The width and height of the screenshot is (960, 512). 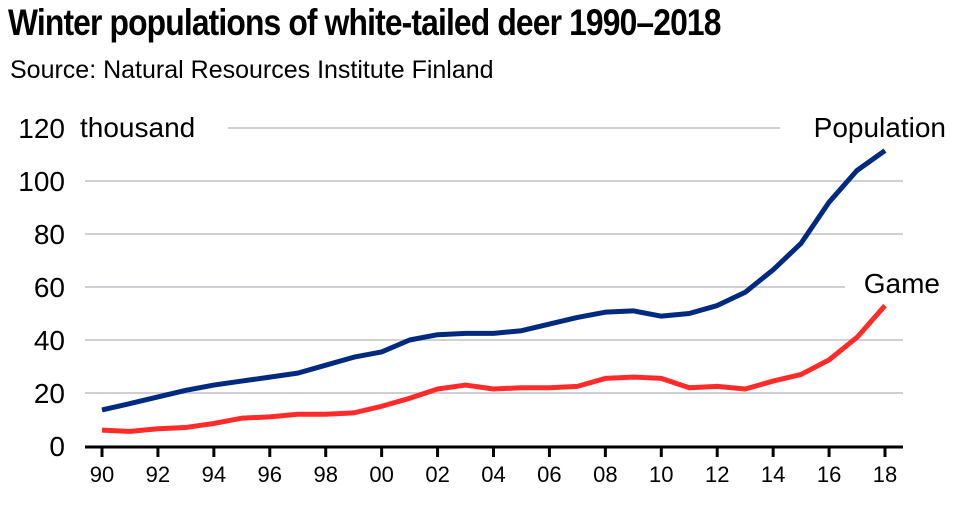 I want to click on y-tick-label: 120, so click(x=41, y=128).